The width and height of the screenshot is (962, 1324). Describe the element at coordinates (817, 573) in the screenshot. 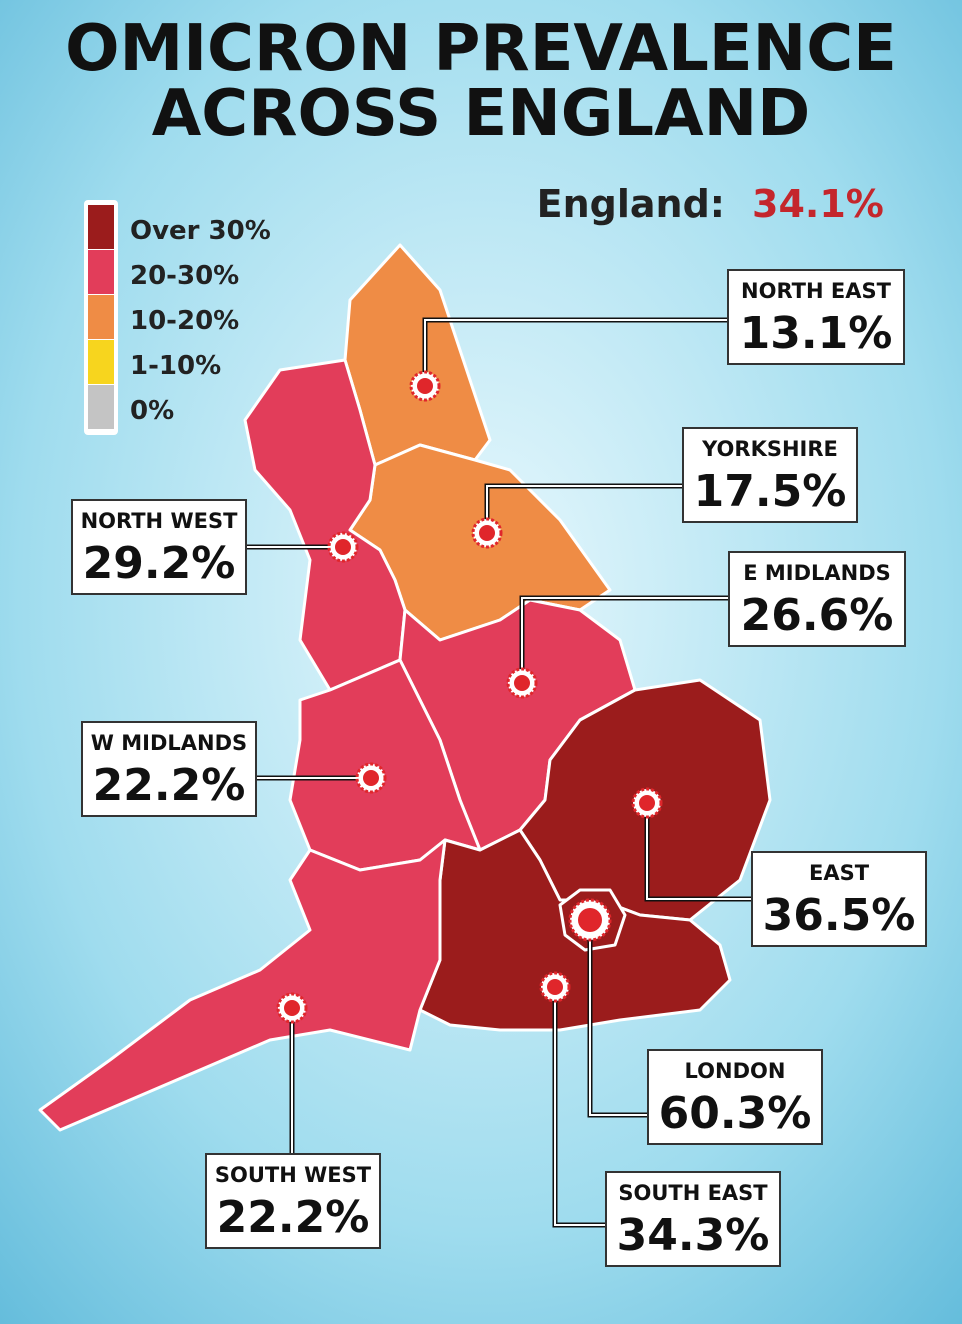

I see `region-name: E MIDLANDS` at that location.